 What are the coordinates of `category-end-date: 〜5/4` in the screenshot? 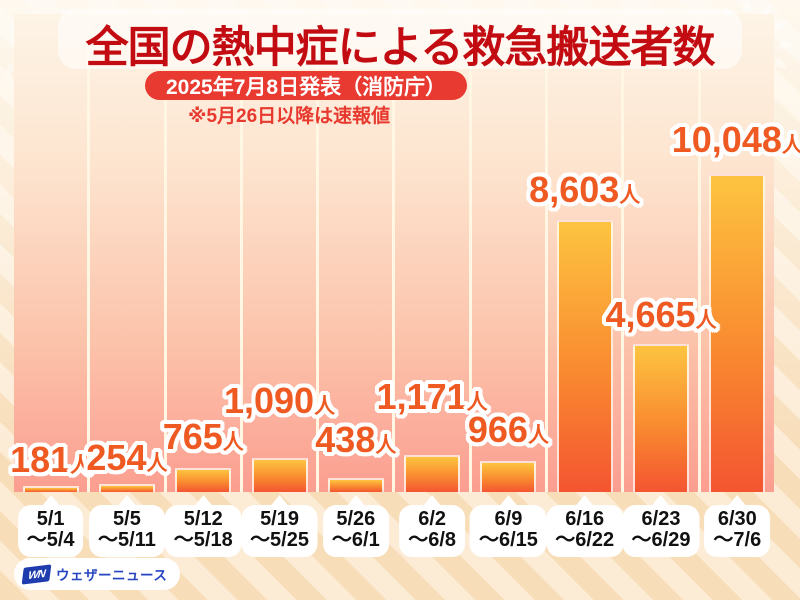 It's located at (50, 540).